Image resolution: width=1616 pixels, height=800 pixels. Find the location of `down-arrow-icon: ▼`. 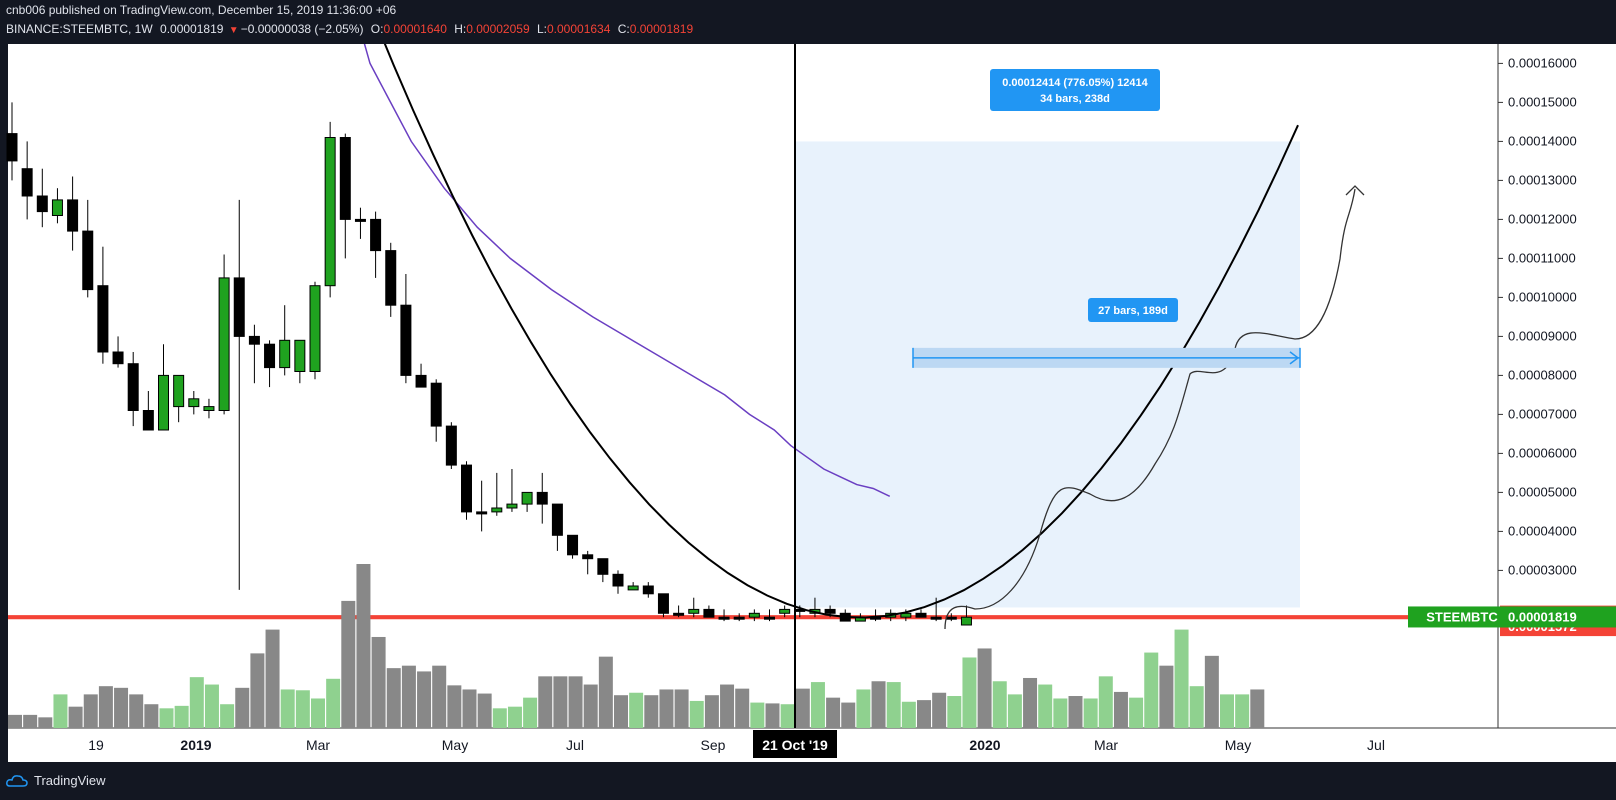

down-arrow-icon: ▼ is located at coordinates (233, 30).